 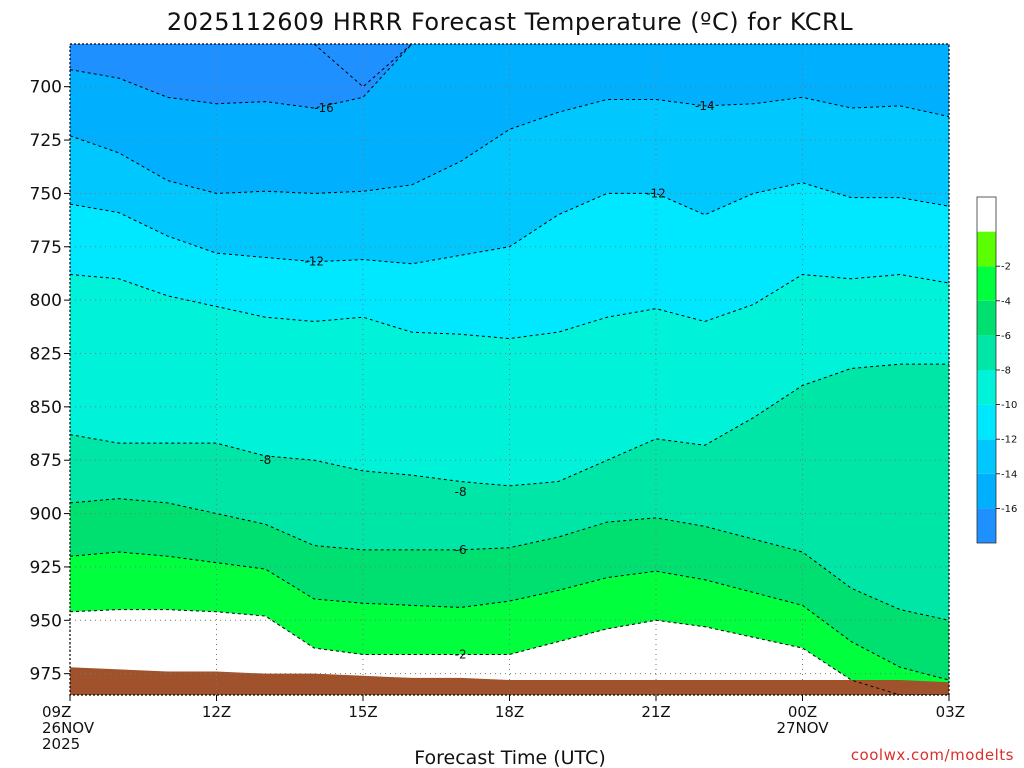 I want to click on x-axis-title: Forecast Time (UTC), so click(x=509, y=757).